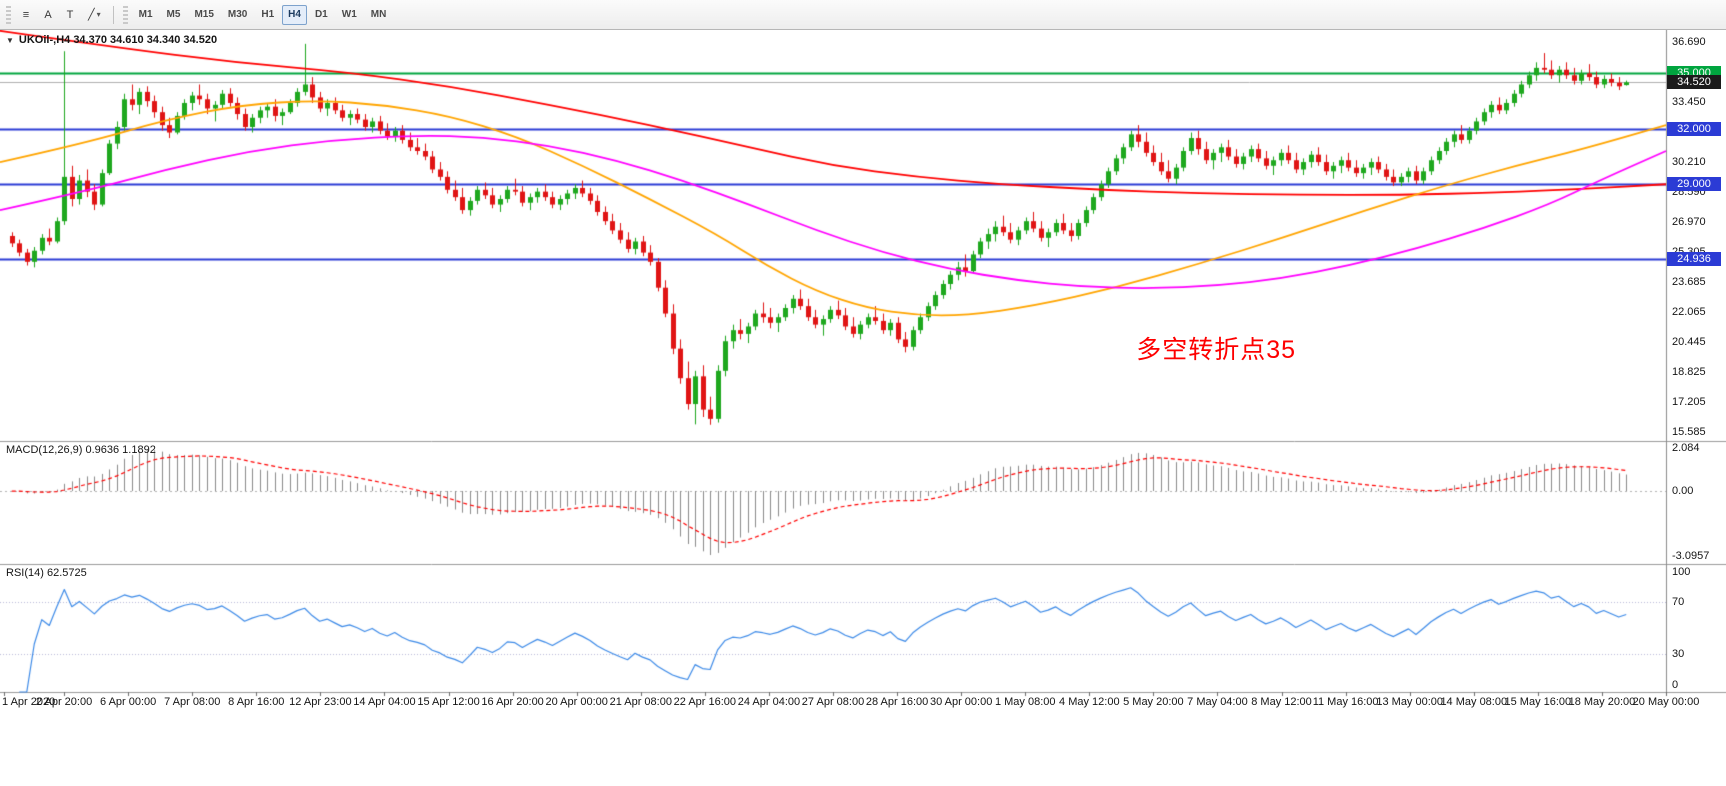  What do you see at coordinates (70, 14) in the screenshot?
I see `toolbar-text-t-button: T` at bounding box center [70, 14].